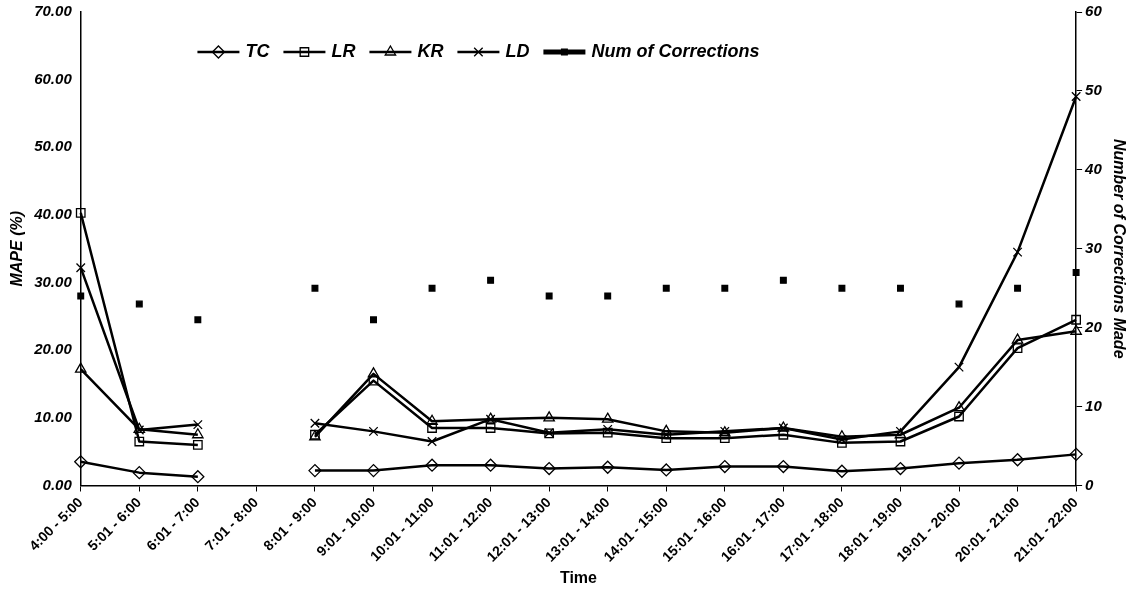 This screenshot has width=1138, height=592. Describe the element at coordinates (430, 50) in the screenshot. I see `legend-label: KR` at that location.